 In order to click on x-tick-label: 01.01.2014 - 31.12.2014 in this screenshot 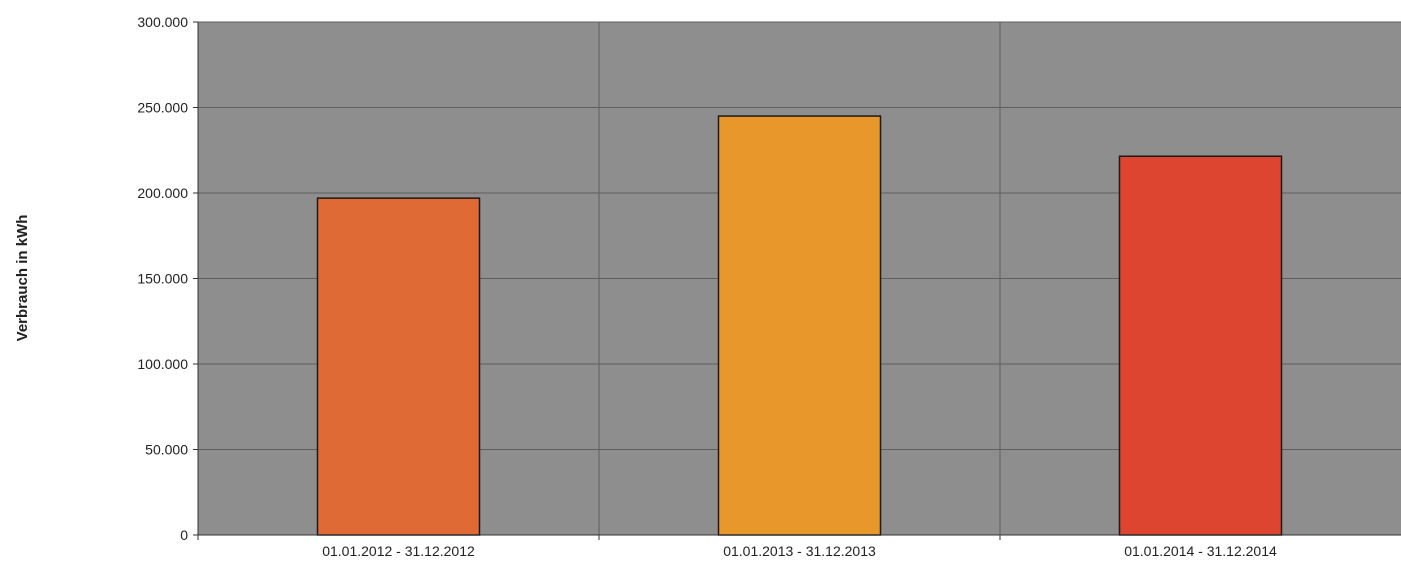, I will do `click(1200, 551)`.